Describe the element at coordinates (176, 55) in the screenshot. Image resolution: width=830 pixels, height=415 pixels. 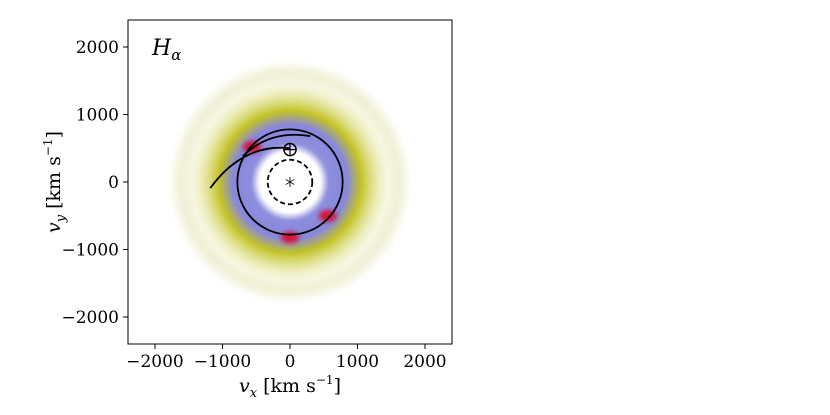
I see `panel-label-sub: α` at that location.